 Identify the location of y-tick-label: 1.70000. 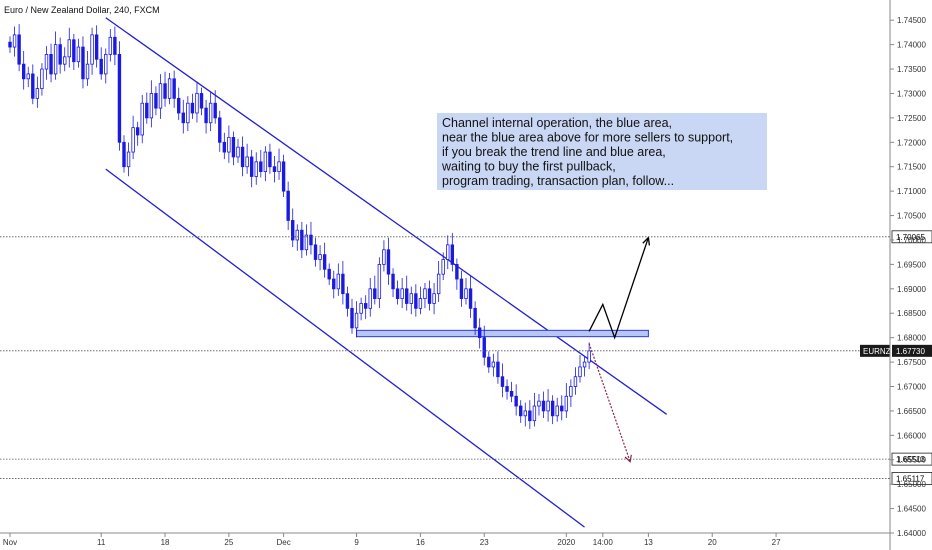
(911, 240).